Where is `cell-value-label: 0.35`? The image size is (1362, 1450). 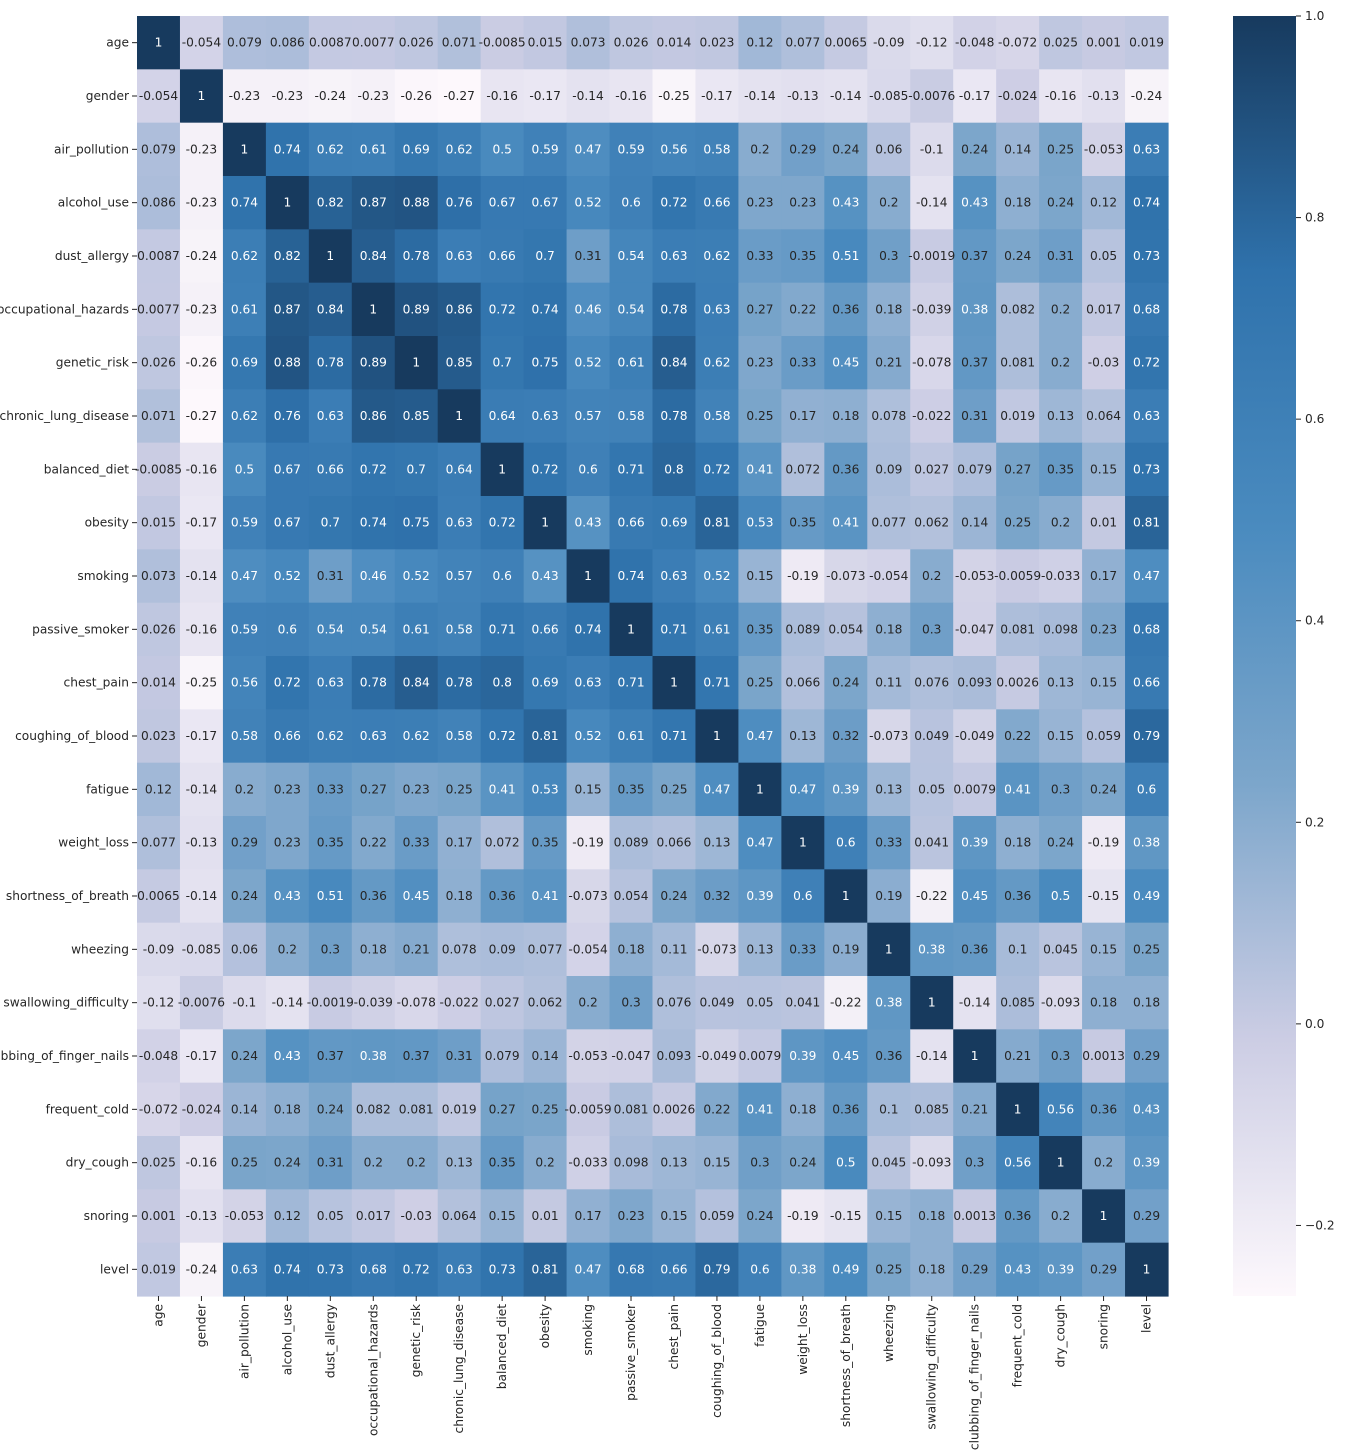
cell-value-label: 0.35 is located at coordinates (330, 843).